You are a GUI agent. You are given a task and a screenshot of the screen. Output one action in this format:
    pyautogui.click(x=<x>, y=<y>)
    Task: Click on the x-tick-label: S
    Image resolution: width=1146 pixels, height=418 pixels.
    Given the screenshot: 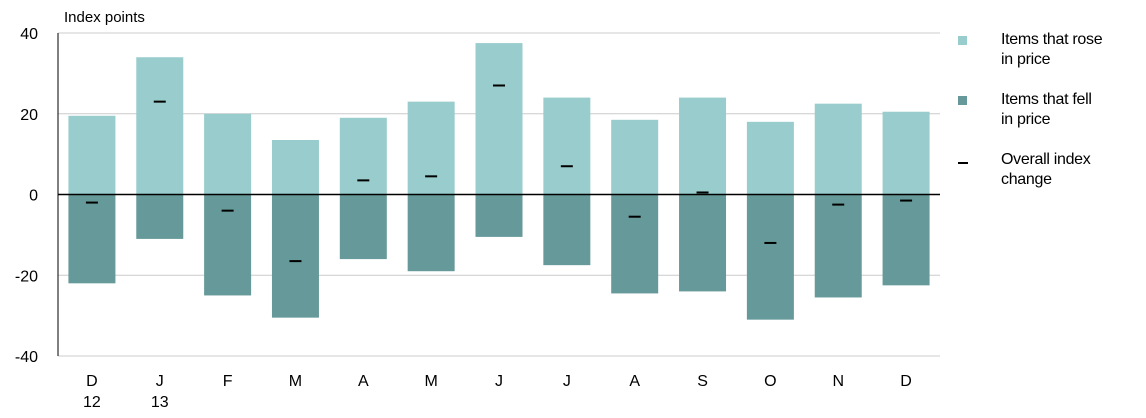 What is the action you would take?
    pyautogui.click(x=702, y=381)
    